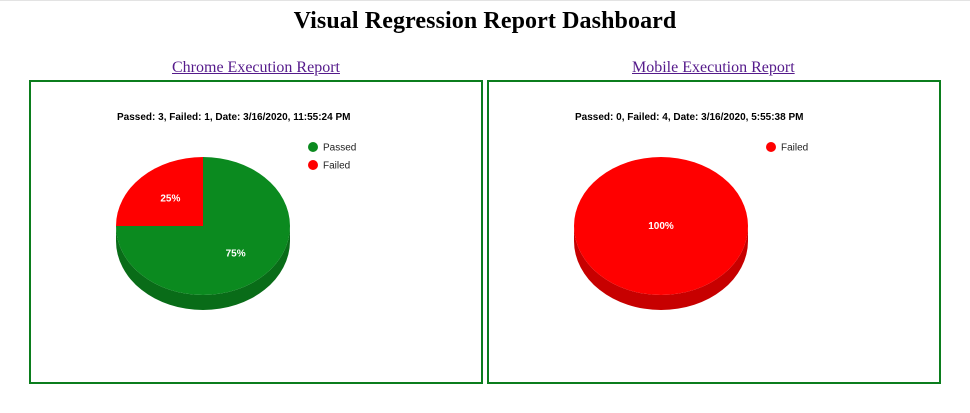 This screenshot has width=970, height=413. I want to click on mobile-report-link: Mobile Execution Report, so click(713, 67).